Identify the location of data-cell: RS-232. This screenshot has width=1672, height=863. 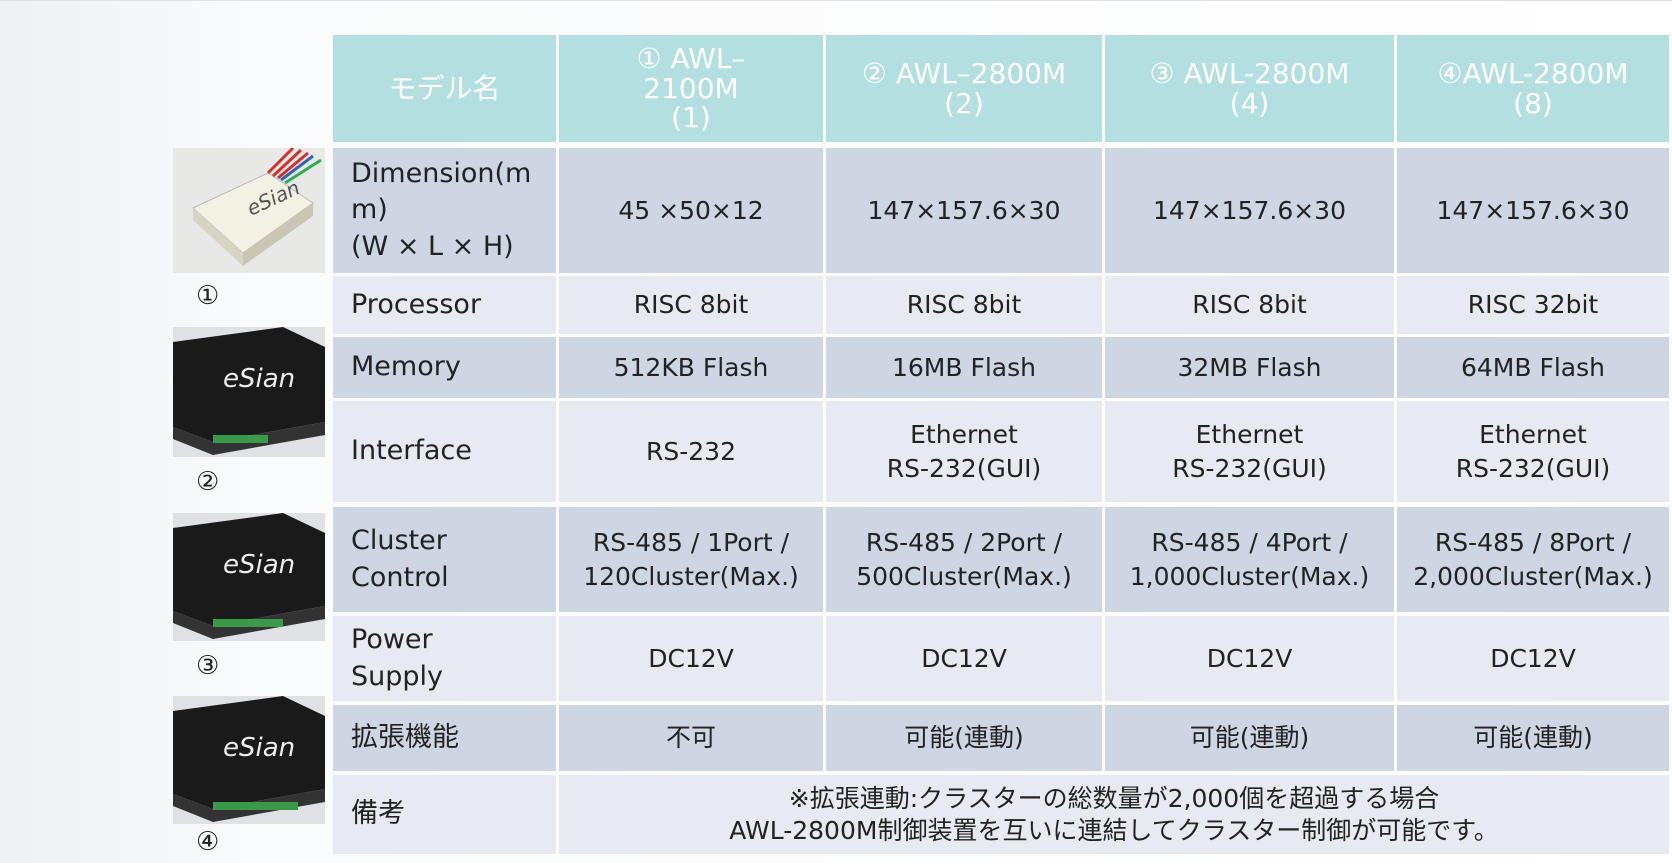
(691, 451).